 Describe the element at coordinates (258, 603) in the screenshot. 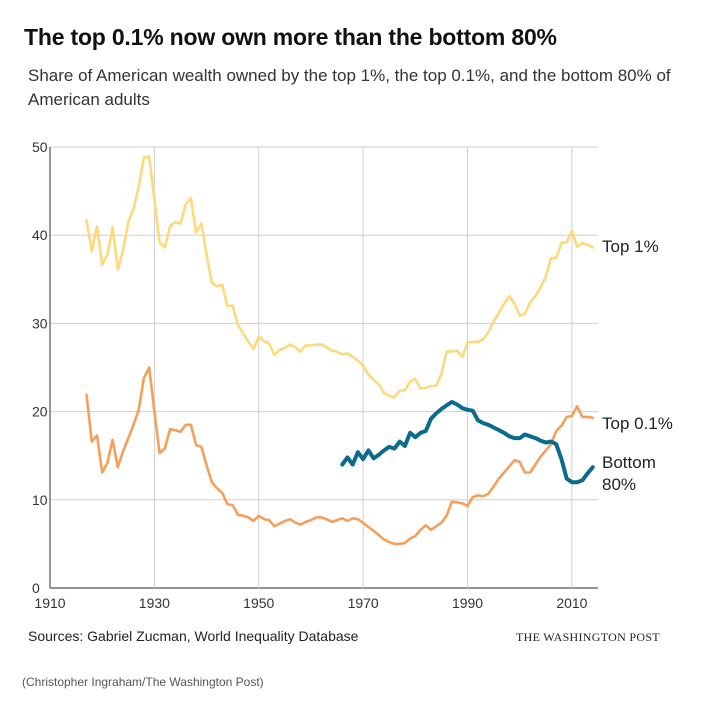

I see `x-tick-label: 1950` at that location.